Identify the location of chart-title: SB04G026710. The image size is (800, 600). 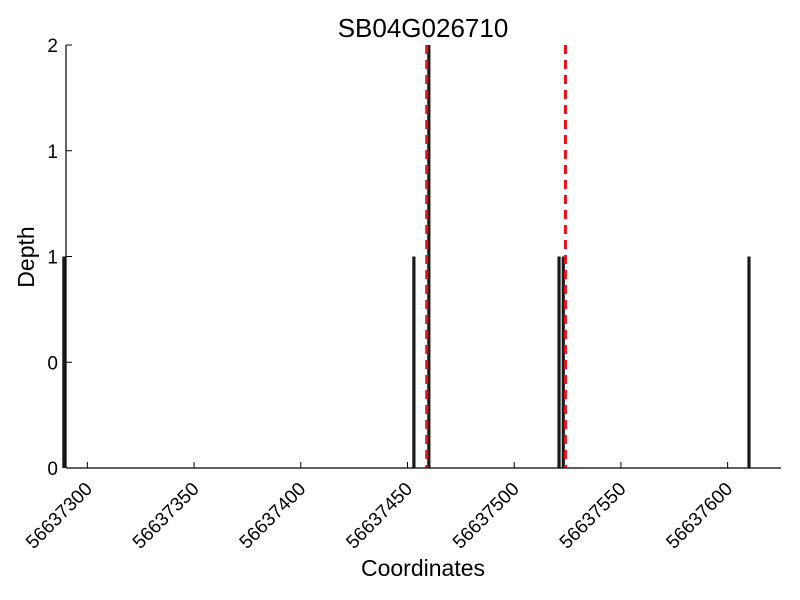
(423, 28).